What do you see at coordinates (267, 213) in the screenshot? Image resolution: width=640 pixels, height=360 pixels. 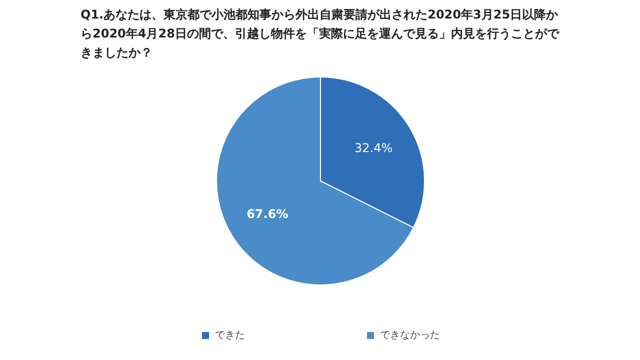 I see `data-label: 67.6%` at bounding box center [267, 213].